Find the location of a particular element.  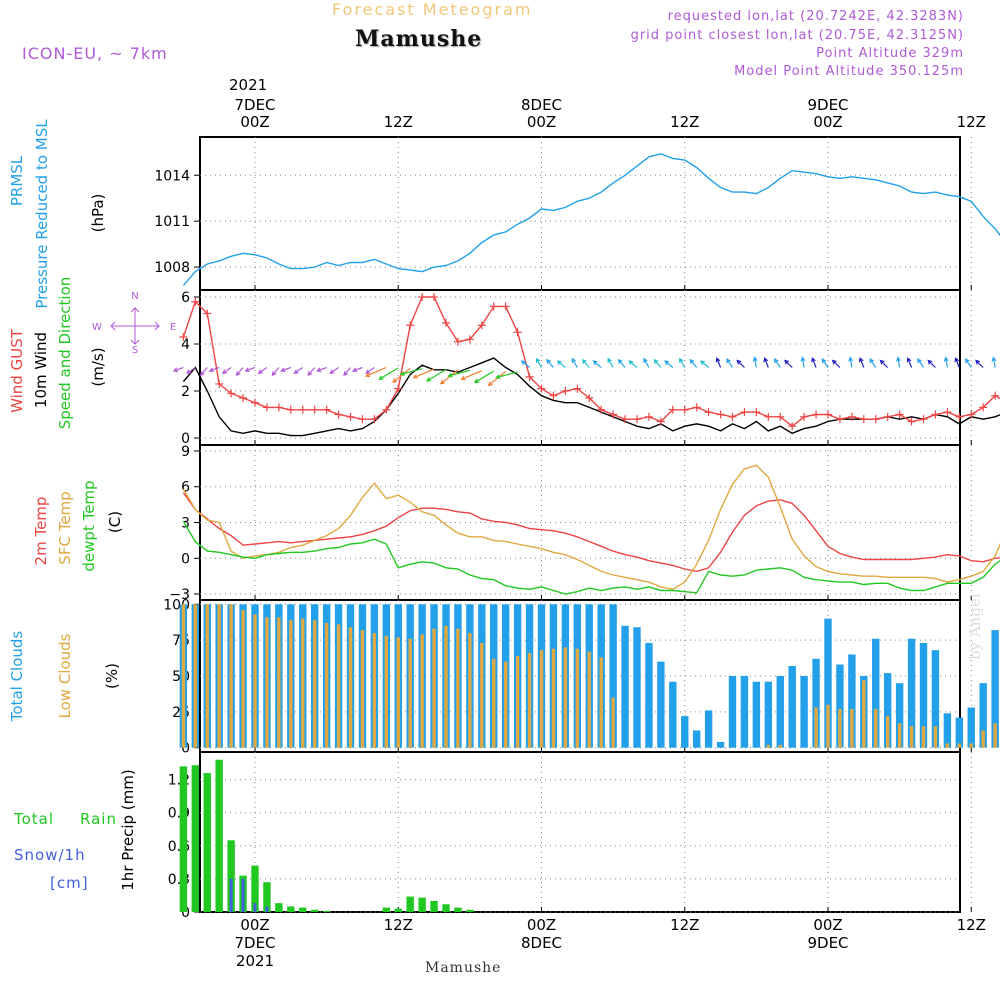

y-tick-label: 4 is located at coordinates (185, 345).